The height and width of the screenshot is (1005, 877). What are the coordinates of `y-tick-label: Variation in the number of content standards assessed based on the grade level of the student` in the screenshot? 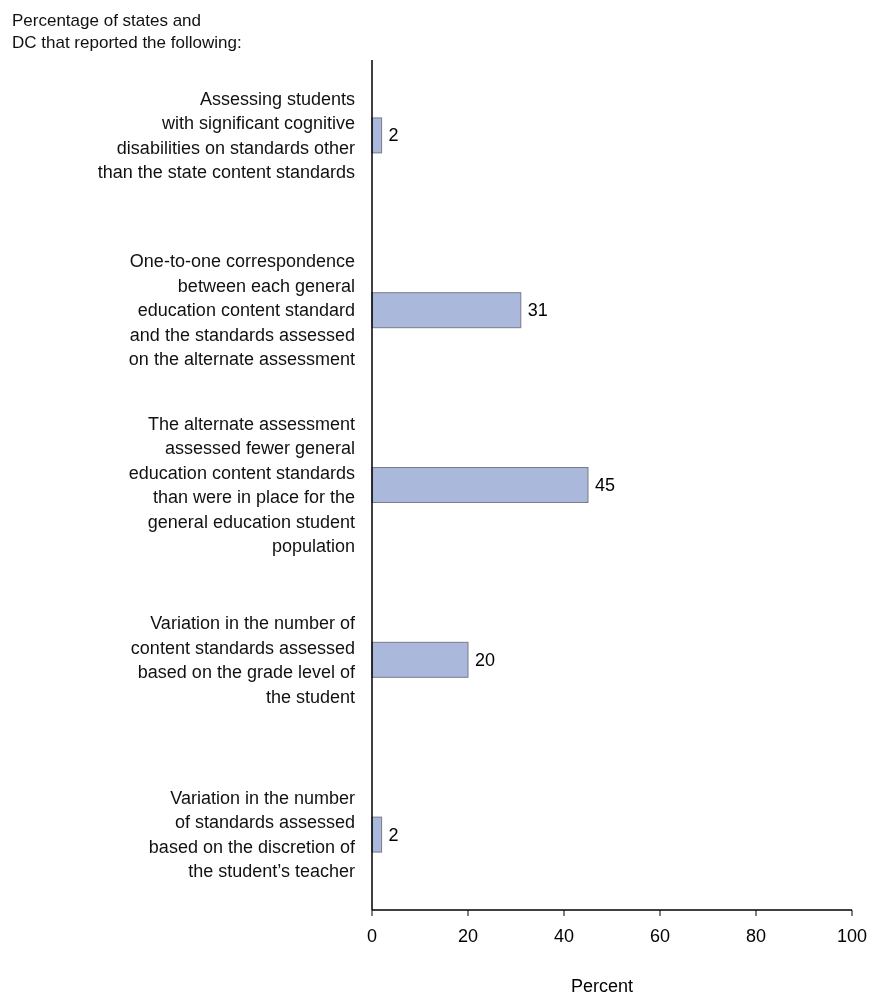 It's located at (243, 660).